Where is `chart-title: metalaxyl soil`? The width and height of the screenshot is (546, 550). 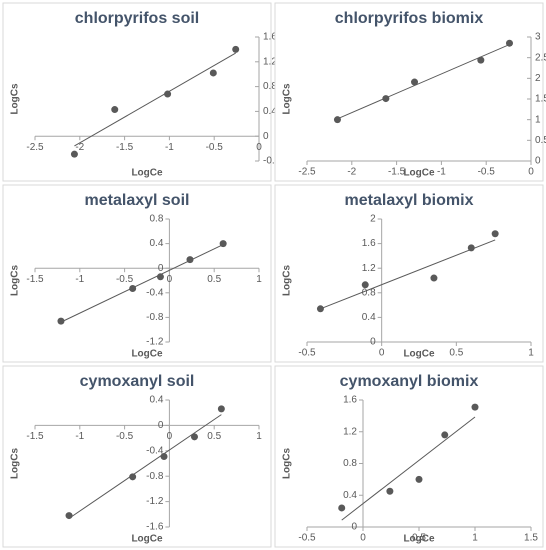
chart-title: metalaxyl soil is located at coordinates (137, 200).